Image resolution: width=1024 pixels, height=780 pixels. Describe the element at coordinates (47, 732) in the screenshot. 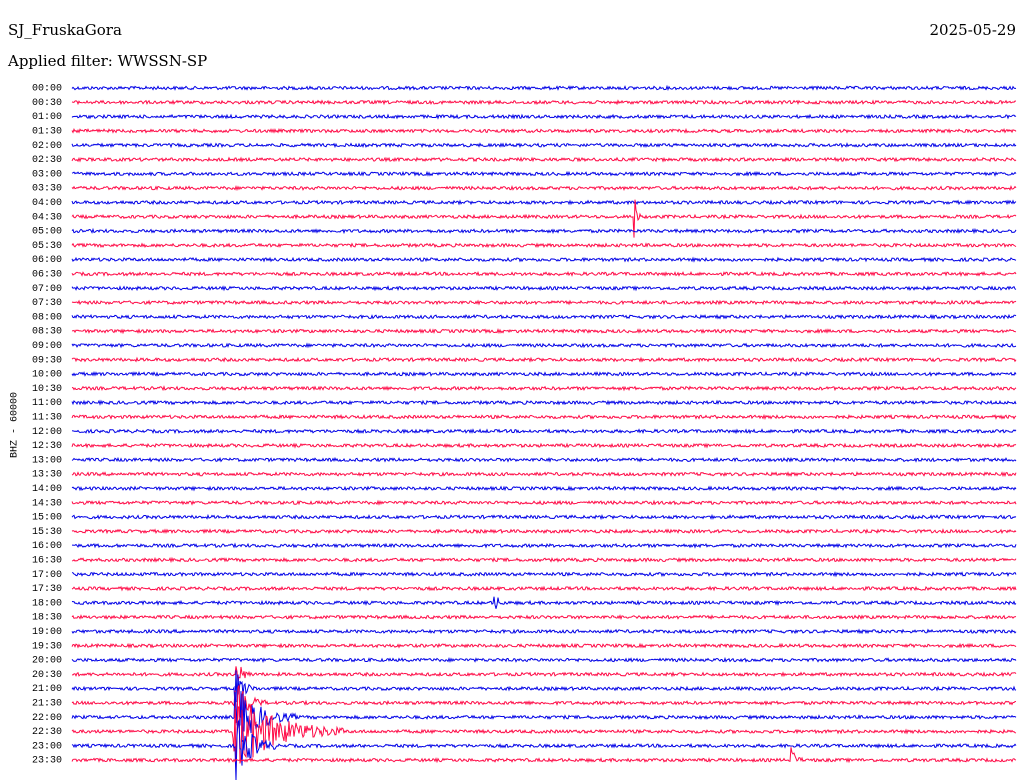

I see `time-label: 22:30` at that location.